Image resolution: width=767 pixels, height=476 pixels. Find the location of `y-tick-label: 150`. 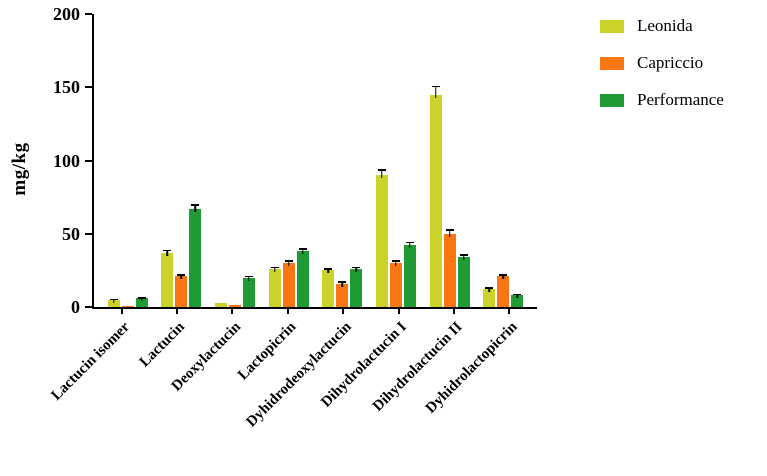

y-tick-label: 150 is located at coordinates (66, 87).